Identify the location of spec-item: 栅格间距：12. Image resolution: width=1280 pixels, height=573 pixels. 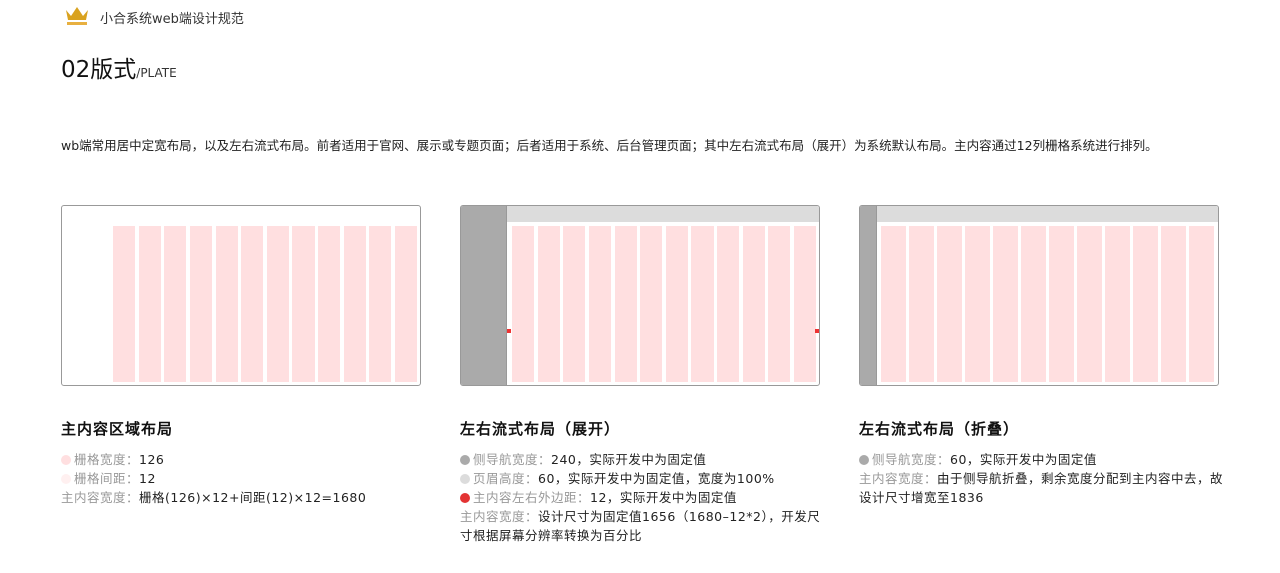
(241, 478).